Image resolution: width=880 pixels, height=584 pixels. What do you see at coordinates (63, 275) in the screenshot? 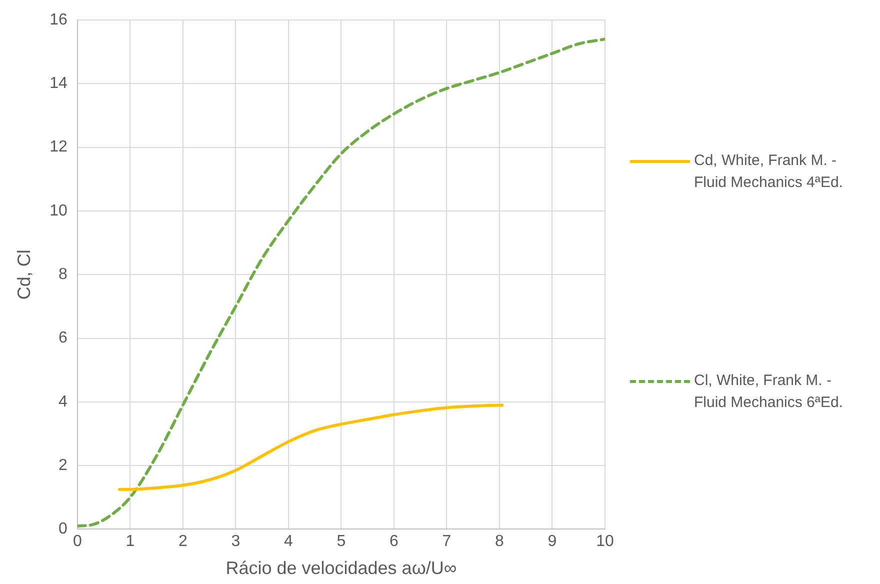
I see `y-tick-label: 8` at bounding box center [63, 275].